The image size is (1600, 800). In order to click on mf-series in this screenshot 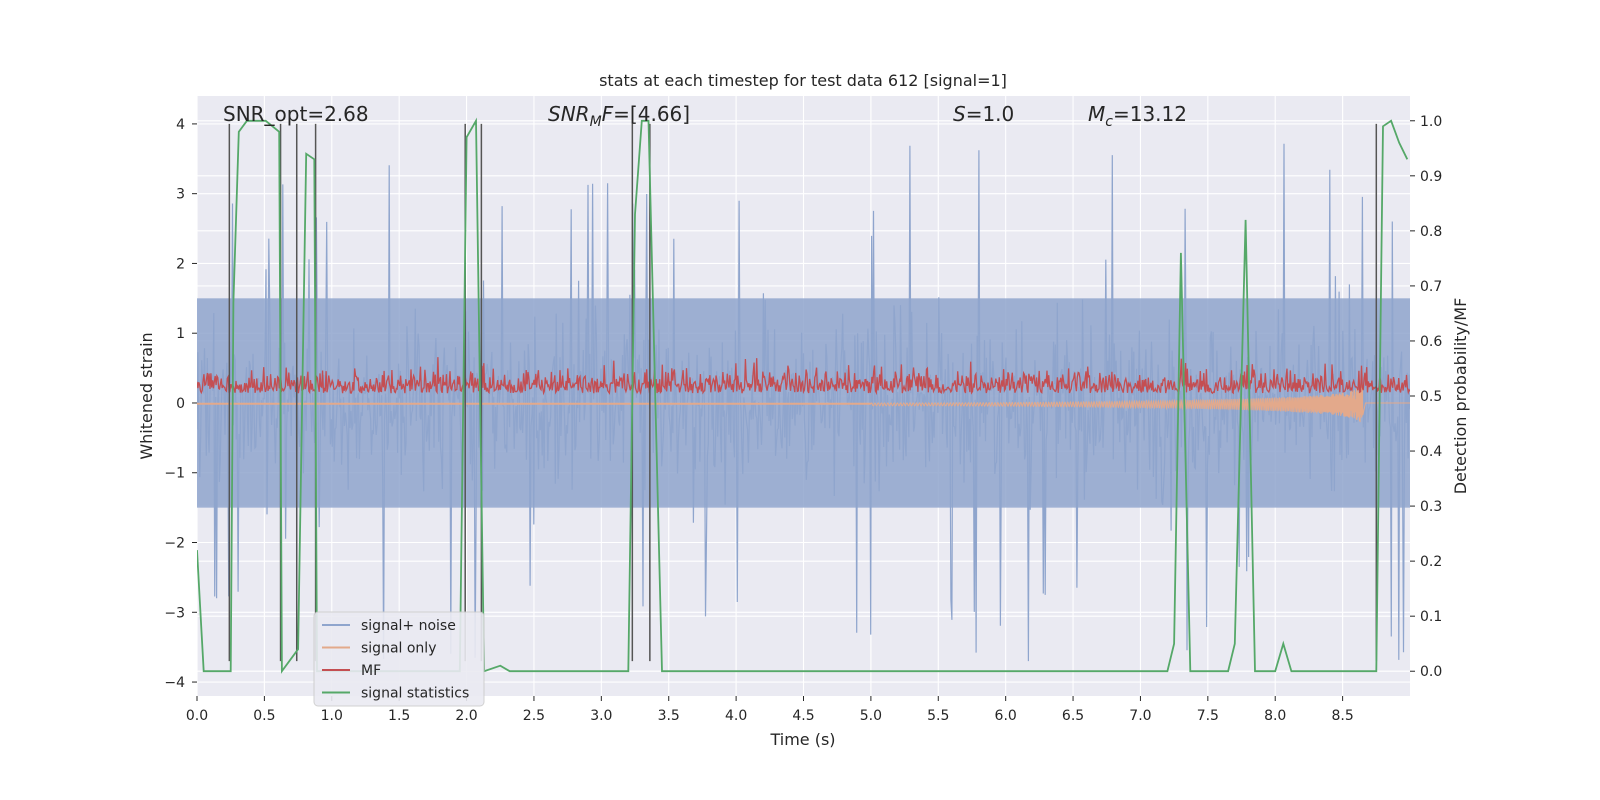, I will do `click(803, 376)`.